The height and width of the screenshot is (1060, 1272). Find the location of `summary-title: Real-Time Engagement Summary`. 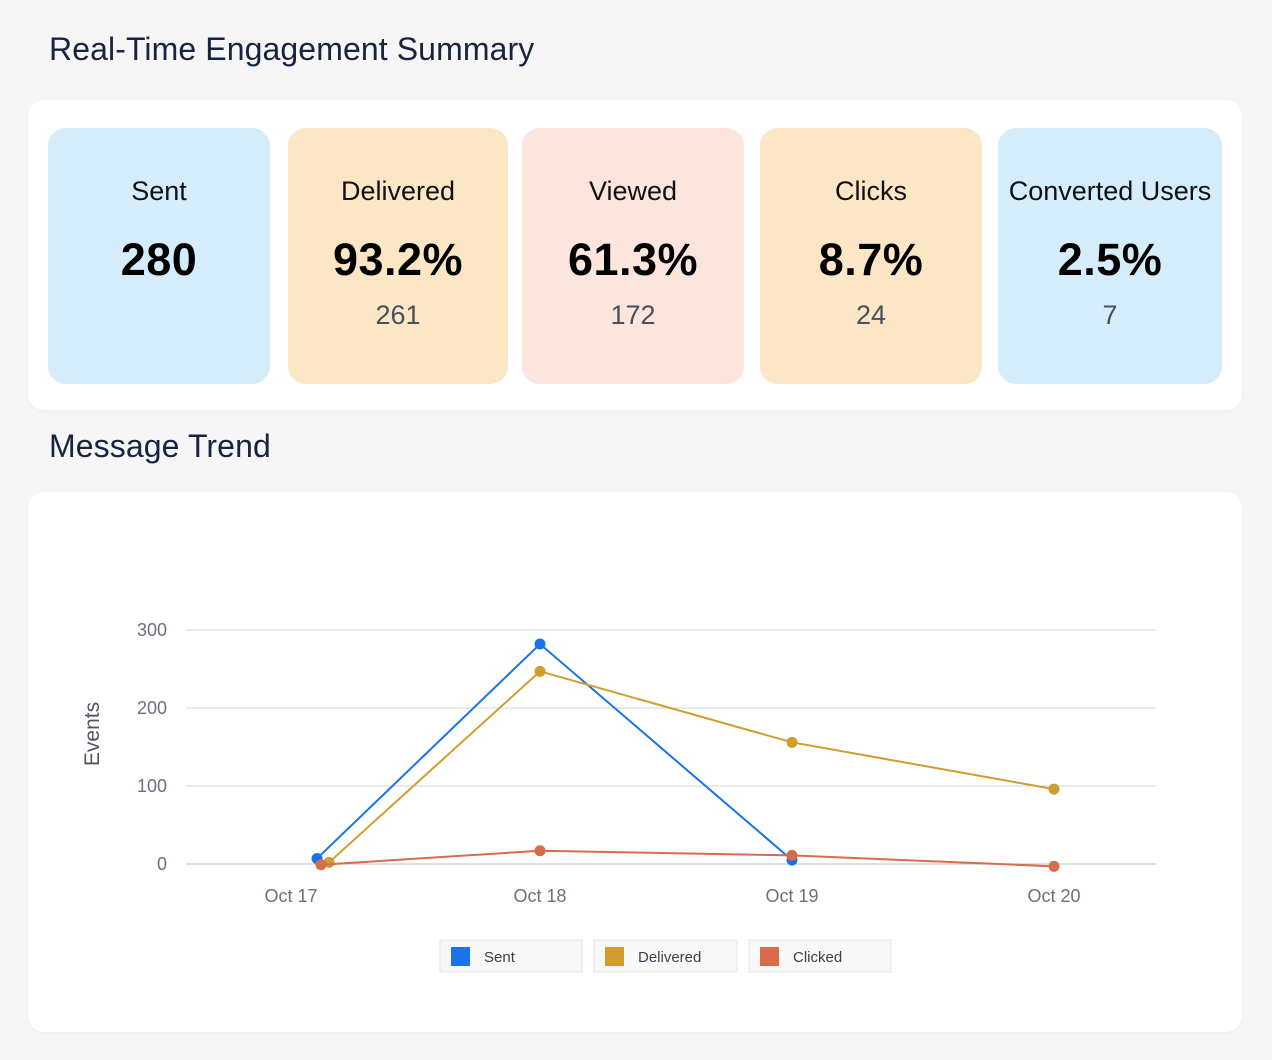

summary-title: Real-Time Engagement Summary is located at coordinates (292, 49).